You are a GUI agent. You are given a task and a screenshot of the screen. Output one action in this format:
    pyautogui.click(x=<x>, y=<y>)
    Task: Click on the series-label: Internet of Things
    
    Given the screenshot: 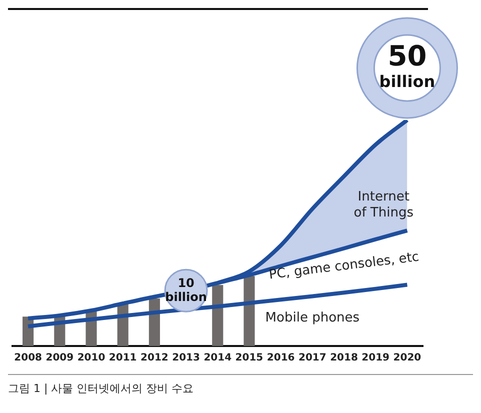 What is the action you would take?
    pyautogui.click(x=384, y=204)
    